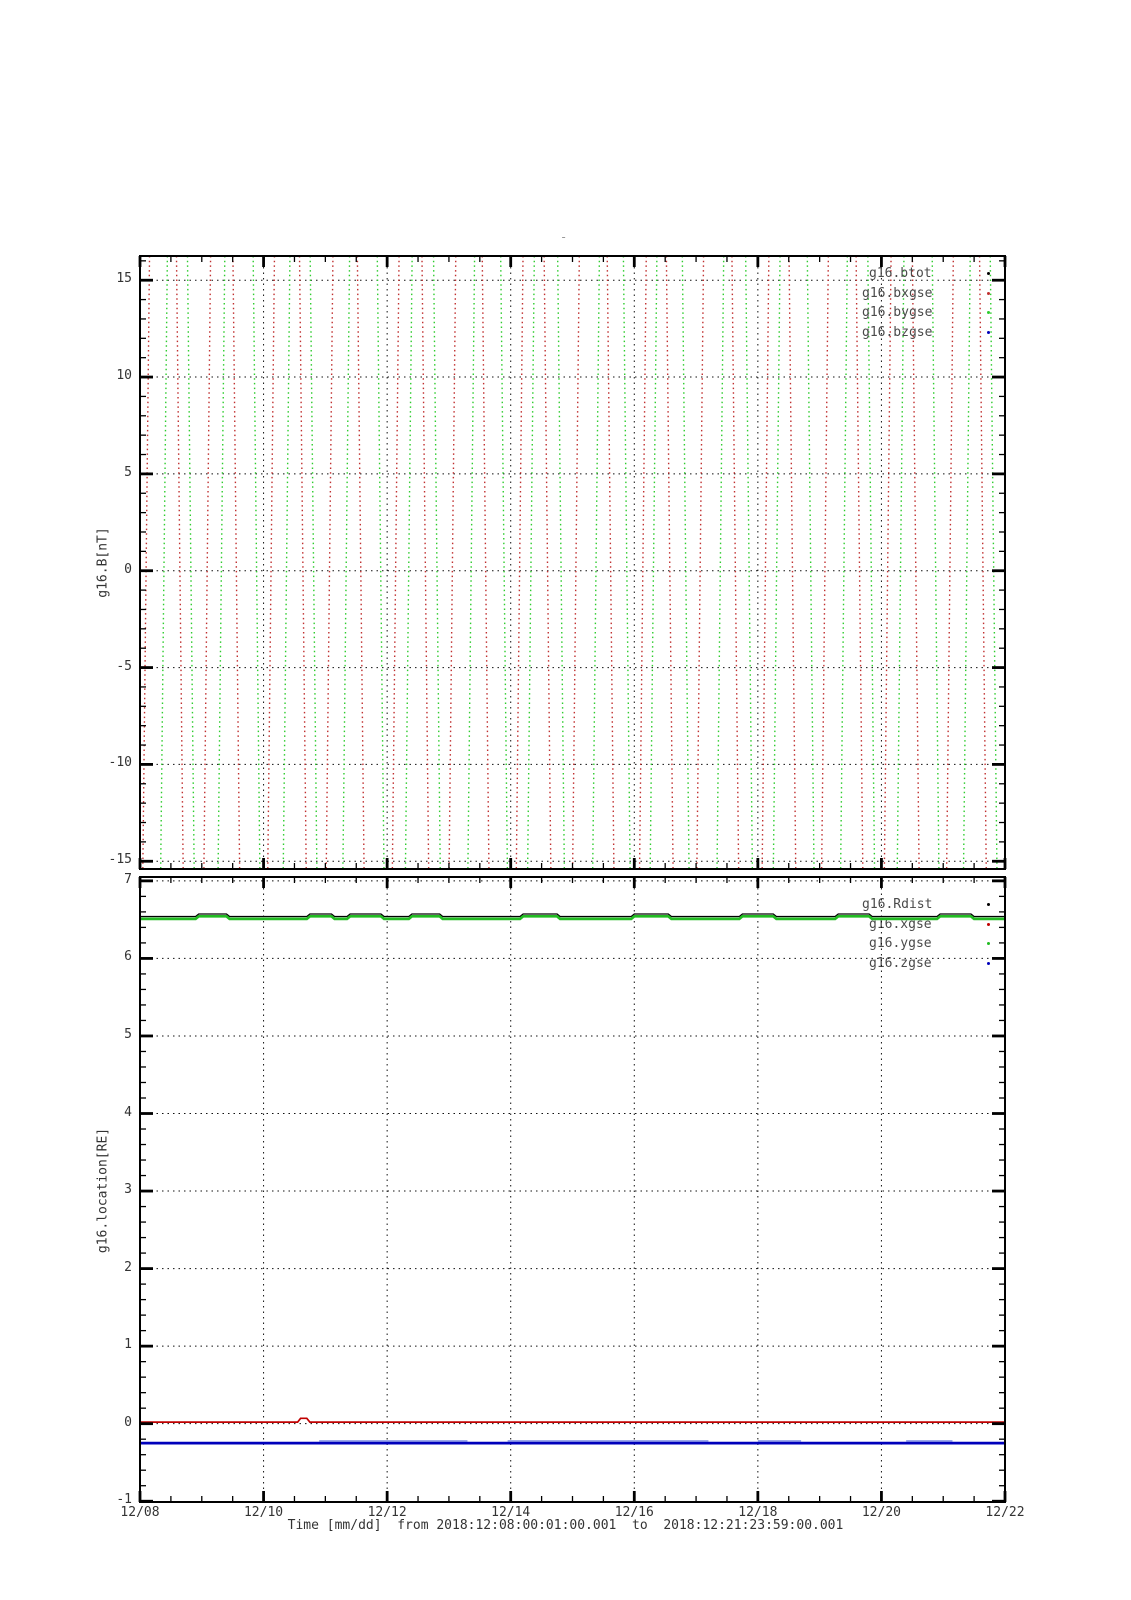 The height and width of the screenshot is (1600, 1131). I want to click on y-tick-label: 7, so click(128, 879).